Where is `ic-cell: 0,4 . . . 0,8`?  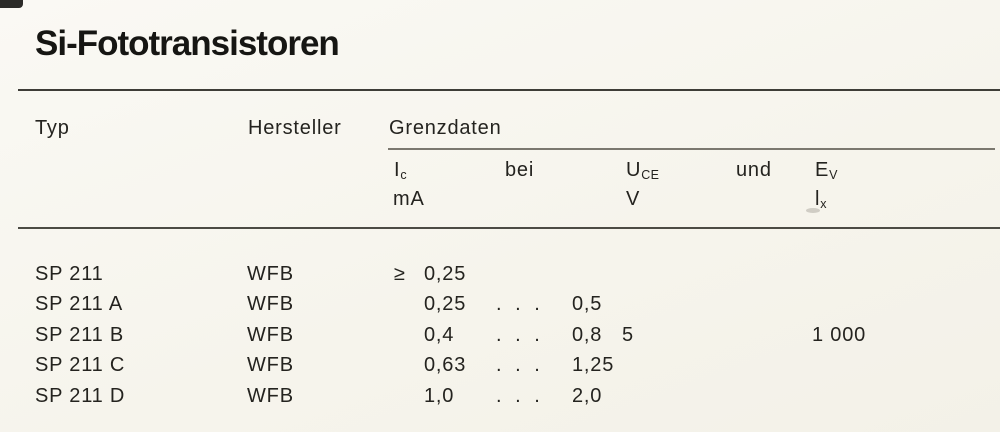 ic-cell: 0,4 . . . 0,8 is located at coordinates (498, 335).